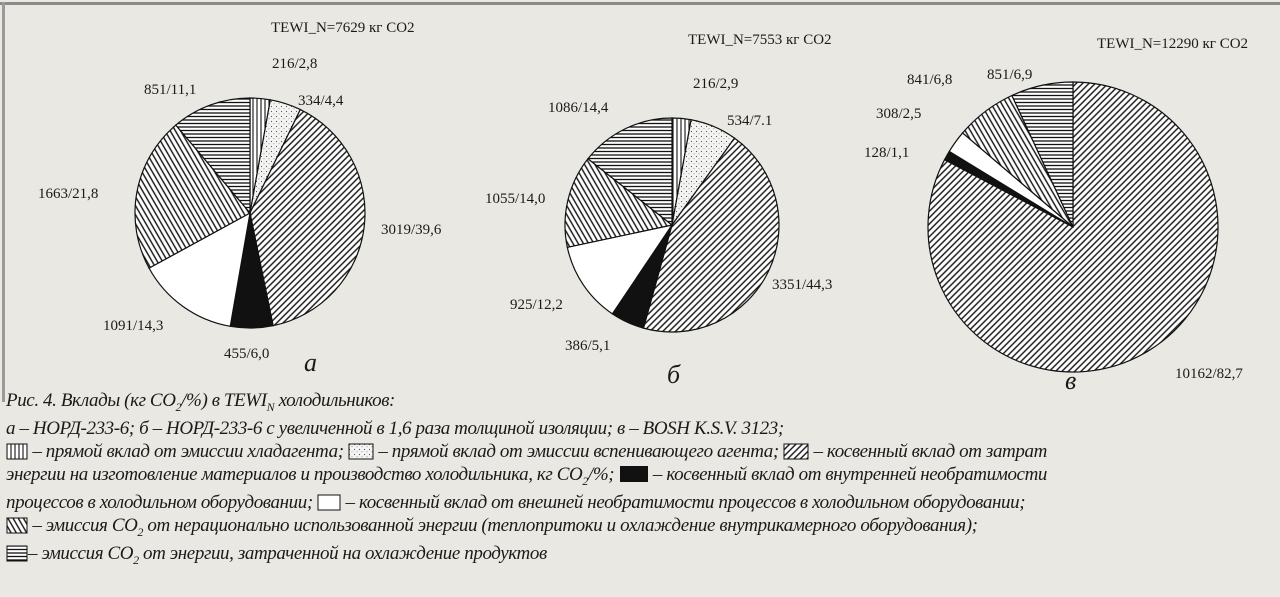 The image size is (1280, 597). What do you see at coordinates (295, 64) in the screenshot?
I see `data-label: 216/2,8` at bounding box center [295, 64].